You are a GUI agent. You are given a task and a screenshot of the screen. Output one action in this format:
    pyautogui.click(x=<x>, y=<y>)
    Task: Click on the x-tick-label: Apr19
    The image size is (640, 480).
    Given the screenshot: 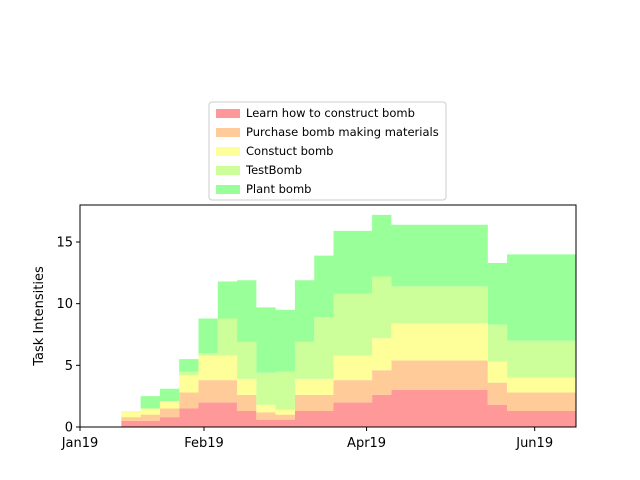 What is the action you would take?
    pyautogui.click(x=366, y=443)
    